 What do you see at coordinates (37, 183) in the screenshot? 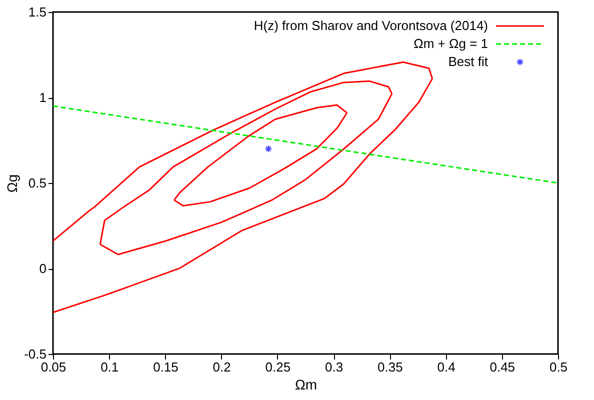
I see `y-tick-label: 0.5` at bounding box center [37, 183].